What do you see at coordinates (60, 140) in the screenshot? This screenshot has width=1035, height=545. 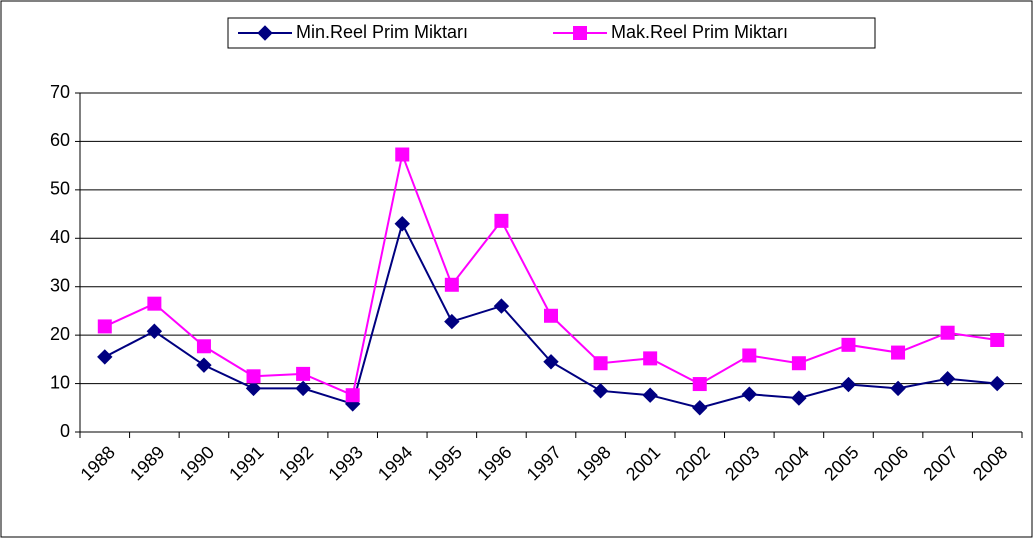 I see `y-tick-label: 60` at bounding box center [60, 140].